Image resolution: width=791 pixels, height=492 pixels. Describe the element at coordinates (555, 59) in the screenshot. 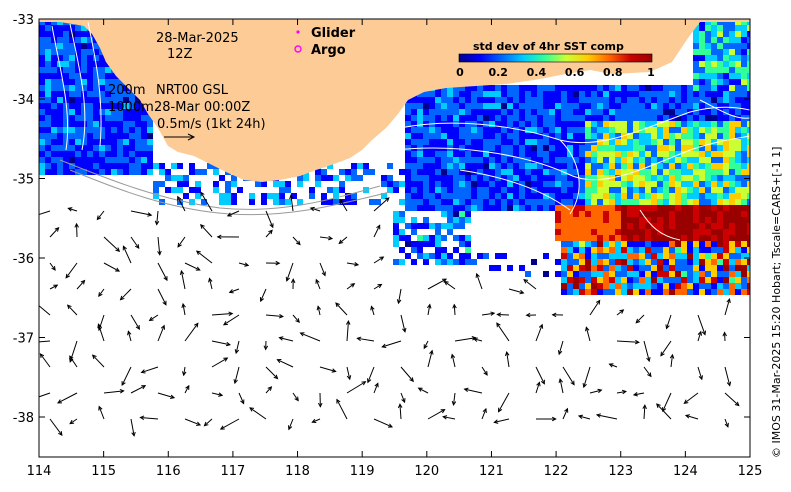

I see `colorbar: std dev of 4hr SST comp 0 0.2 0.4 0.6 0.8 1` at that location.